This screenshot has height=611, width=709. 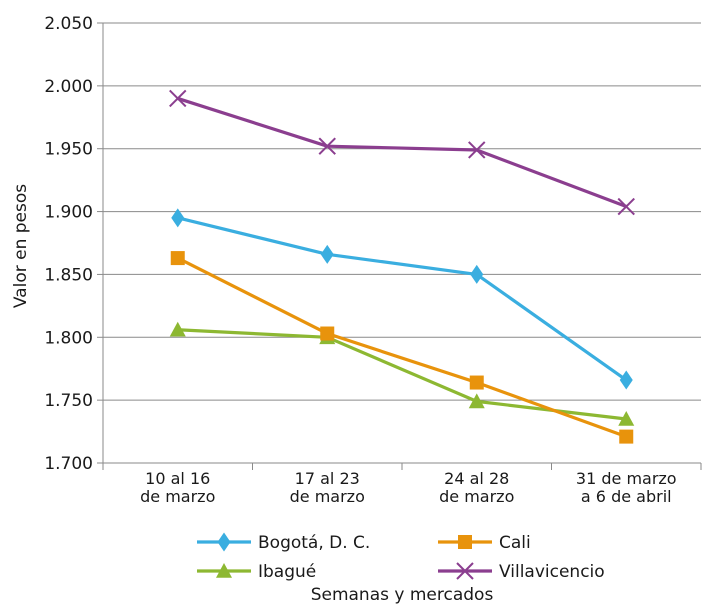 What do you see at coordinates (465, 542) in the screenshot?
I see `legend-marker-cali` at bounding box center [465, 542].